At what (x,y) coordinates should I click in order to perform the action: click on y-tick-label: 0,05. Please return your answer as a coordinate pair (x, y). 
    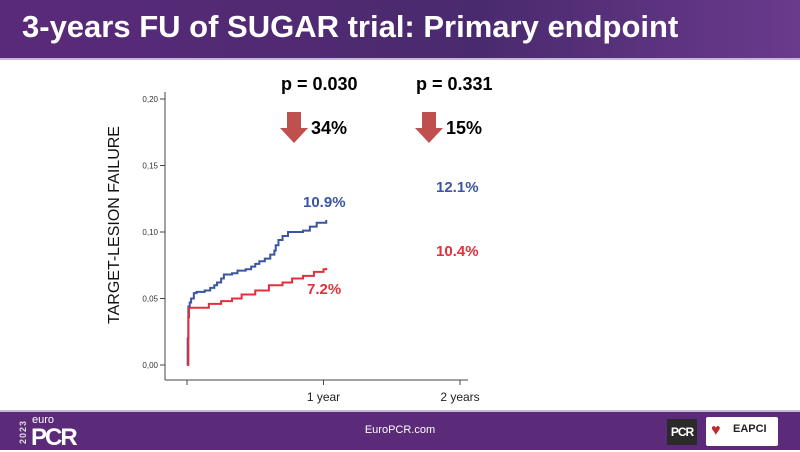
    Looking at the image, I should click on (150, 299).